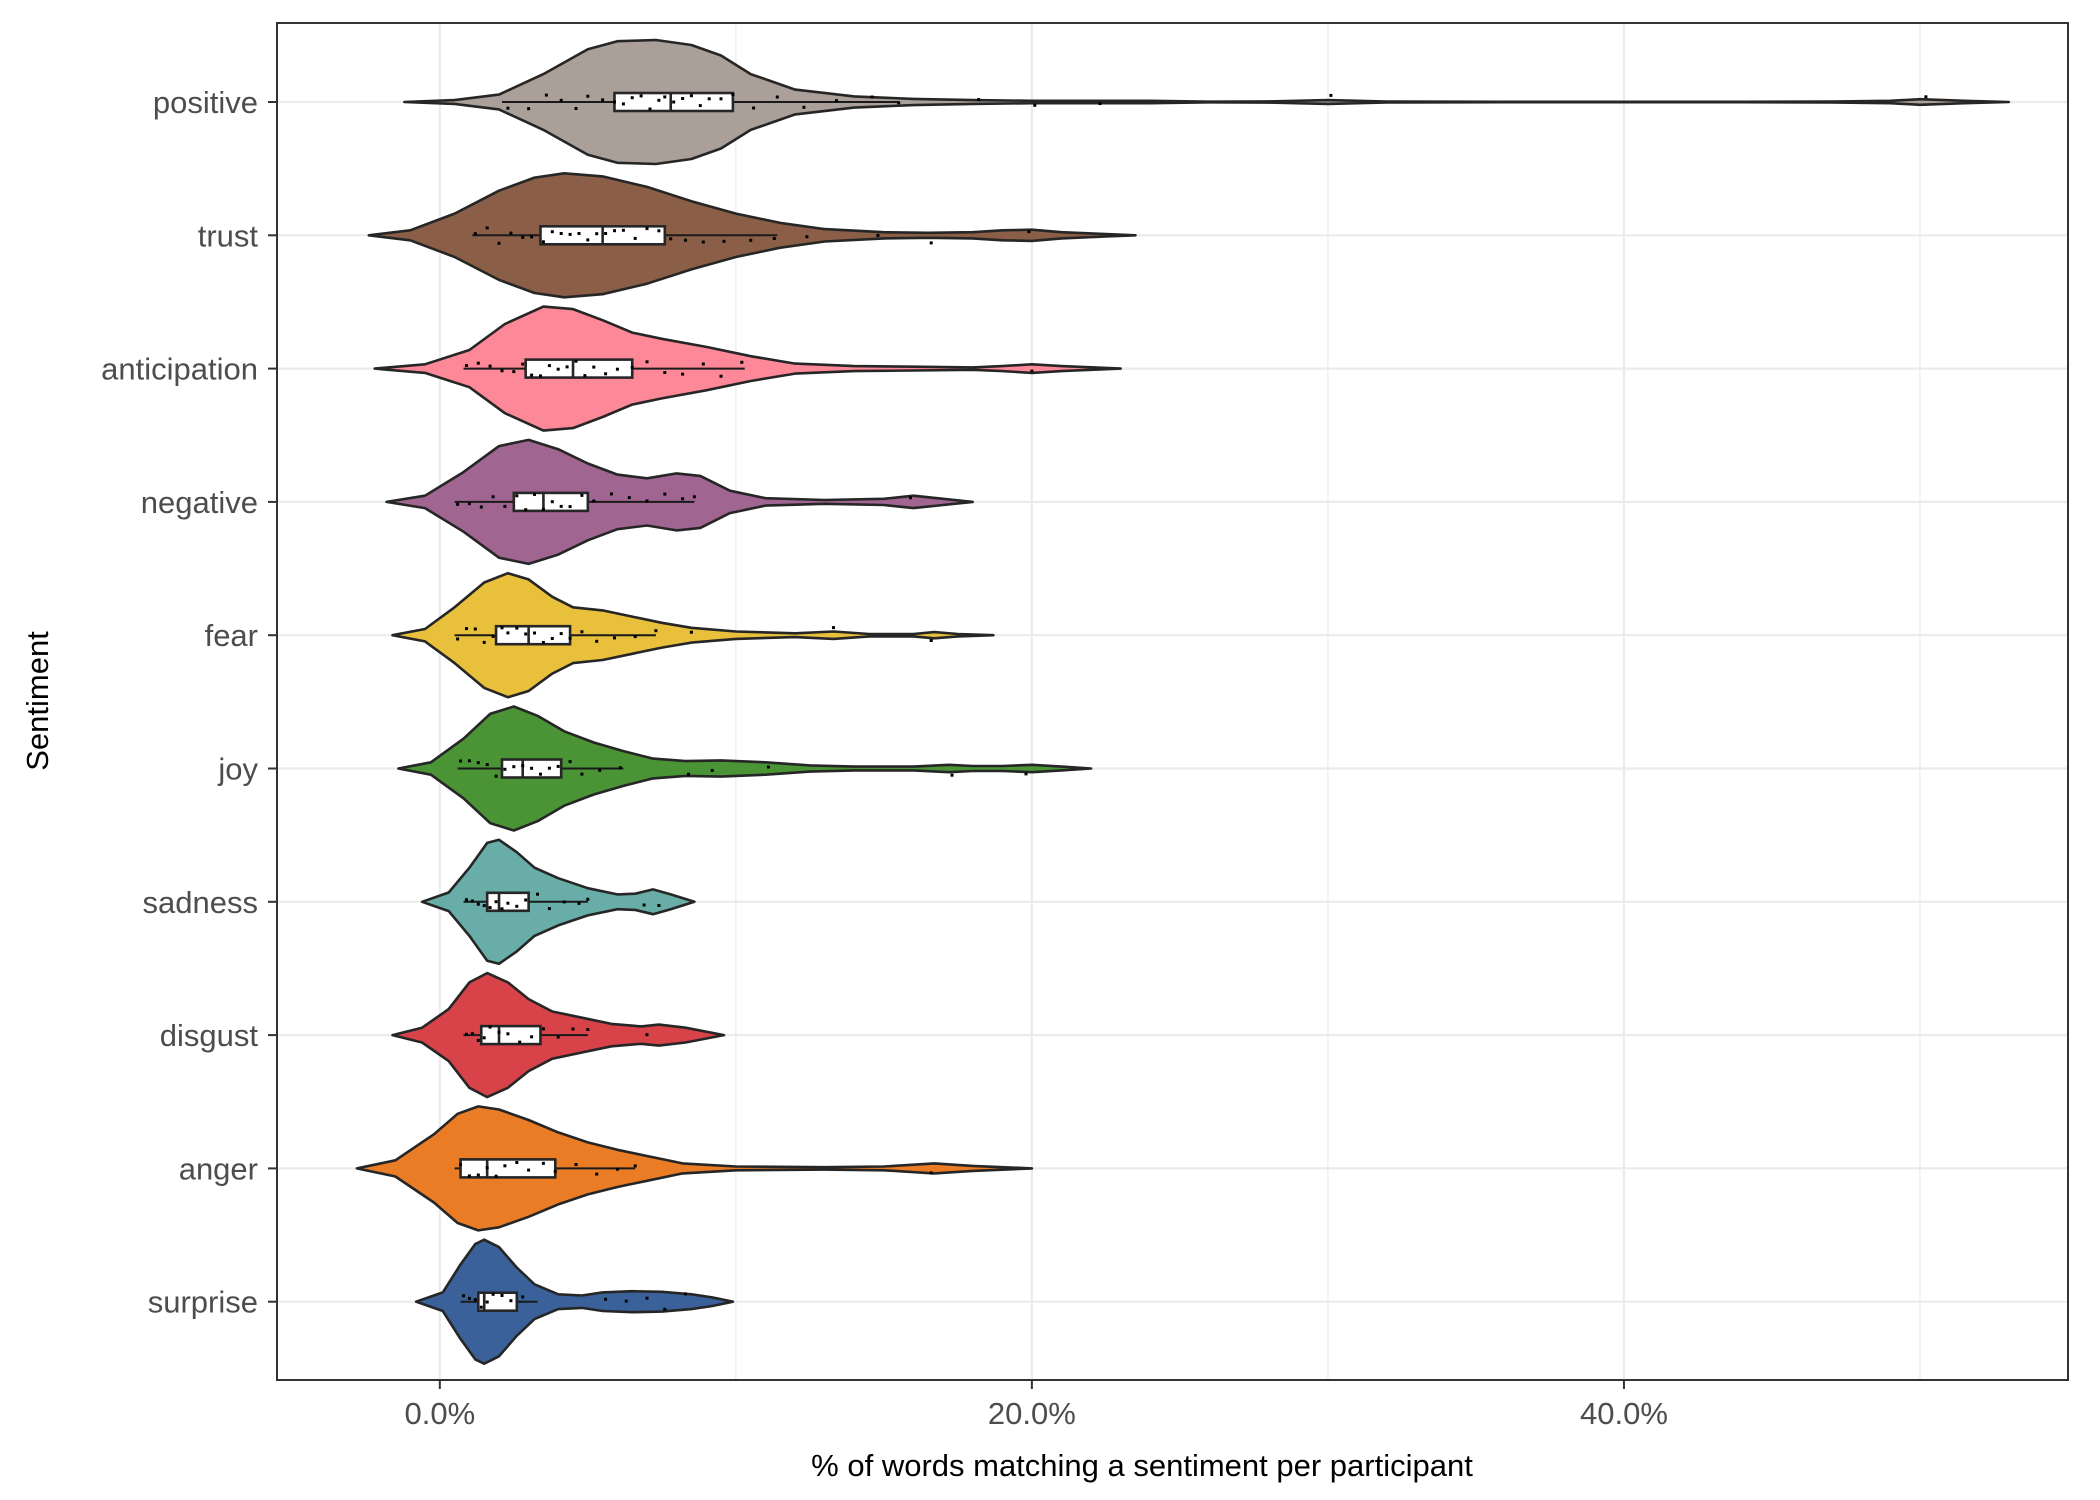 The width and height of the screenshot is (2100, 1500). What do you see at coordinates (1032, 1413) in the screenshot?
I see `x-tick-label: 20.0%` at bounding box center [1032, 1413].